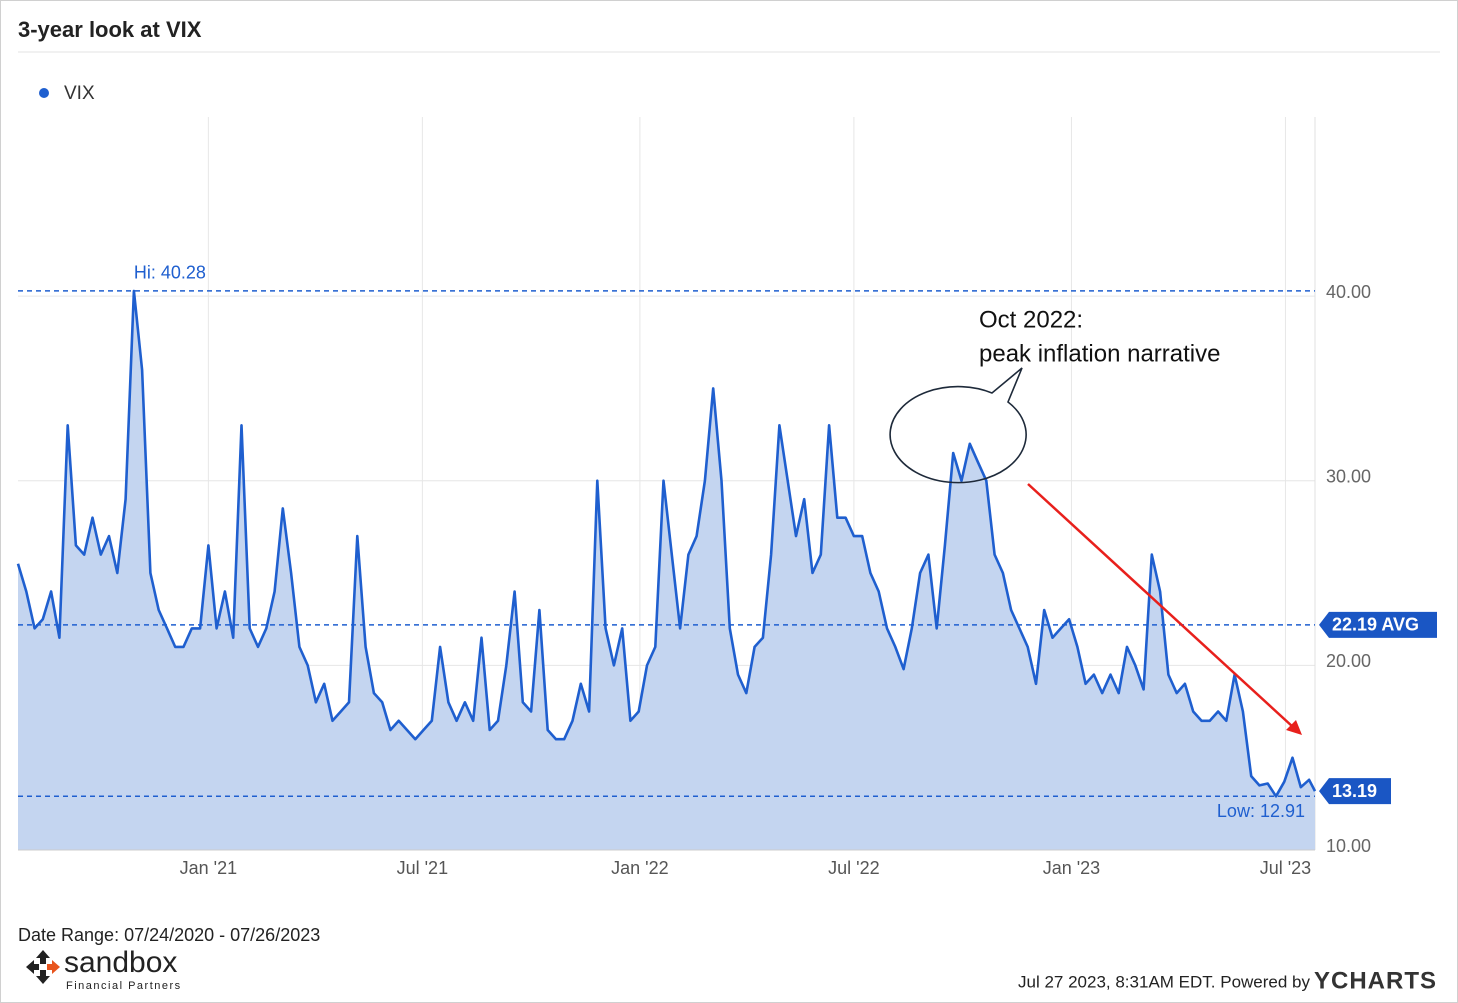 Image resolution: width=1458 pixels, height=1003 pixels. What do you see at coordinates (1164, 981) in the screenshot?
I see `footer: Jul 27 2023, 8:31AM EDT. Powered by` at bounding box center [1164, 981].